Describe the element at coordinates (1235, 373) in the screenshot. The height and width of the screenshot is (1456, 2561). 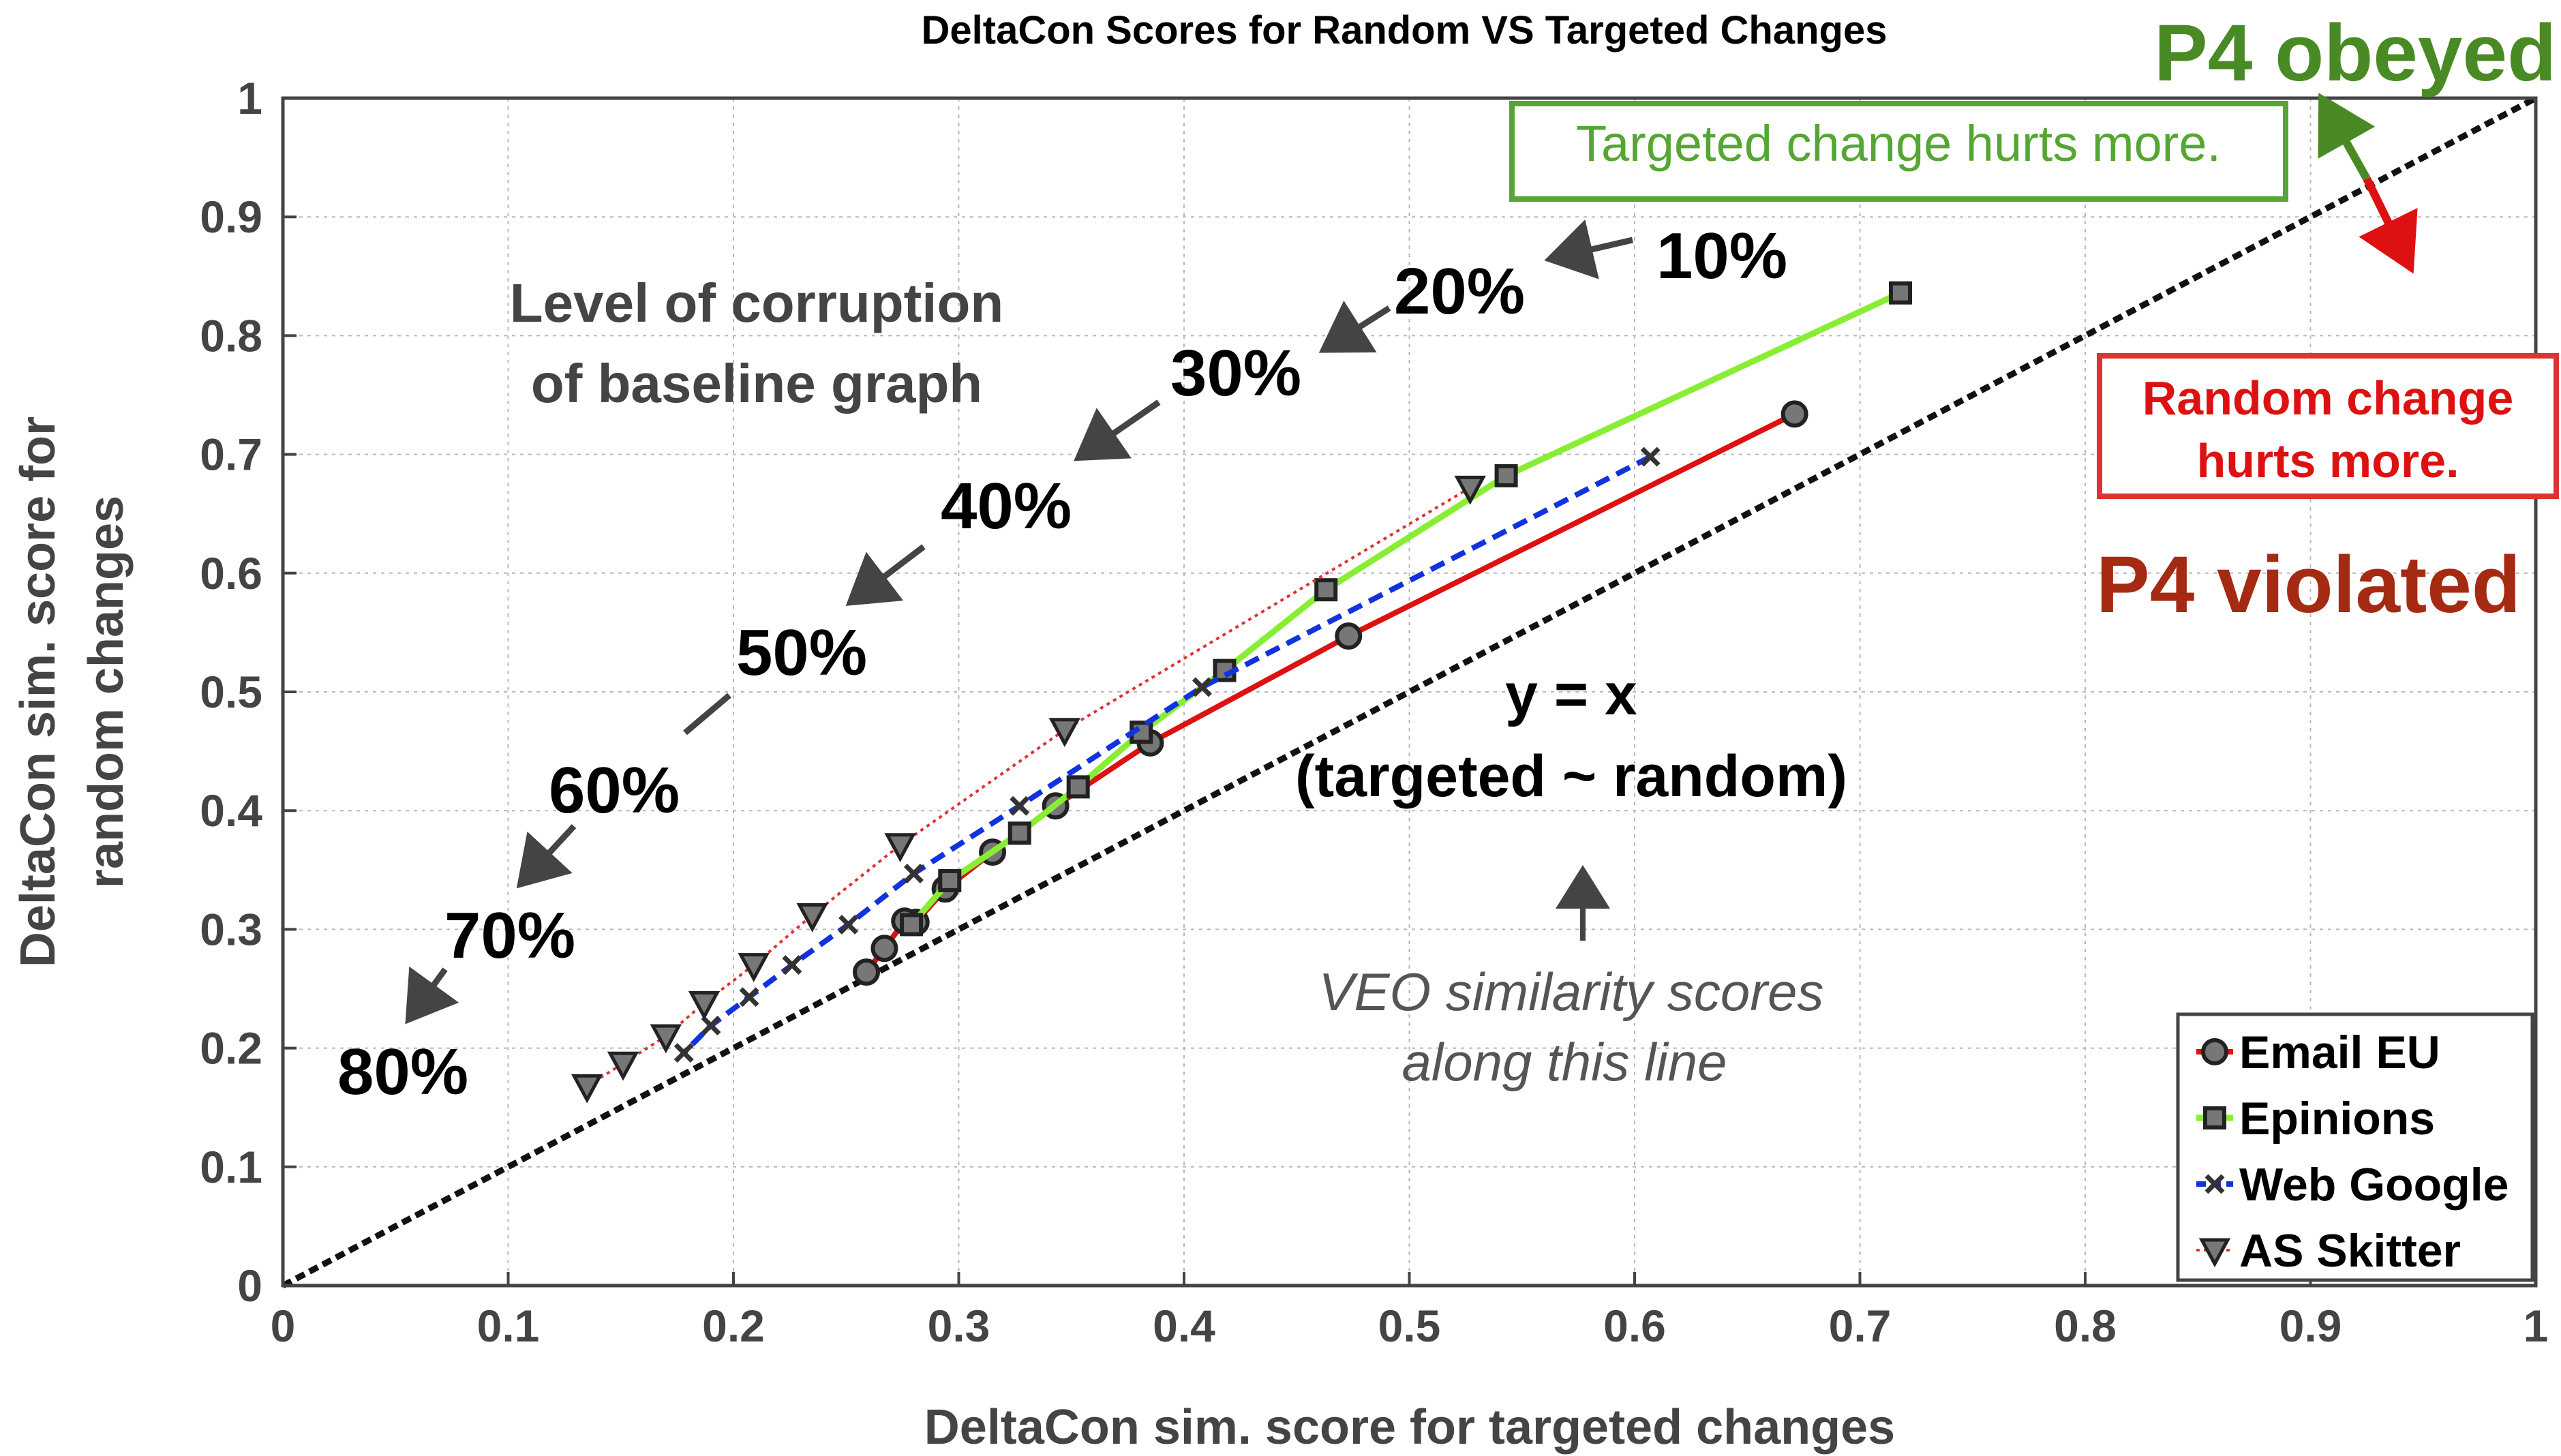
I see `pct-label-30: 30%` at that location.